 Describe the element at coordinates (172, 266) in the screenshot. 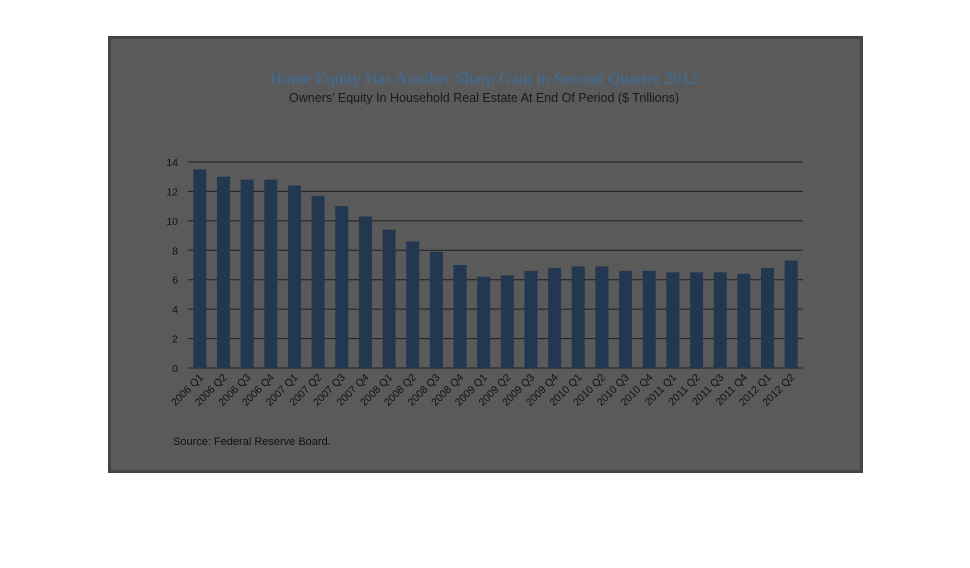

I see `y-axis-ticks: 0 2 4 6 8 10 12 14` at that location.